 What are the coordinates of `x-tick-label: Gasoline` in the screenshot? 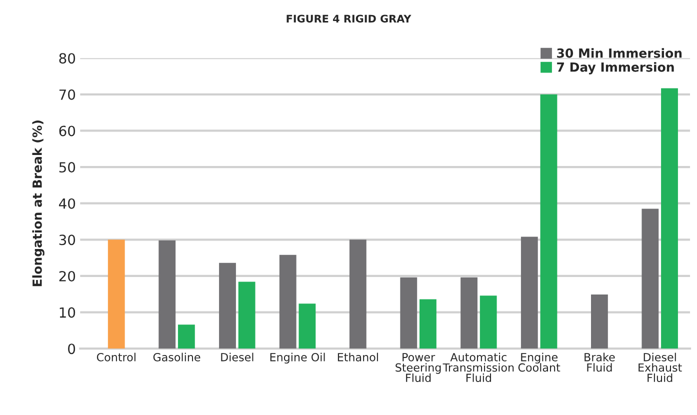 It's located at (176, 357).